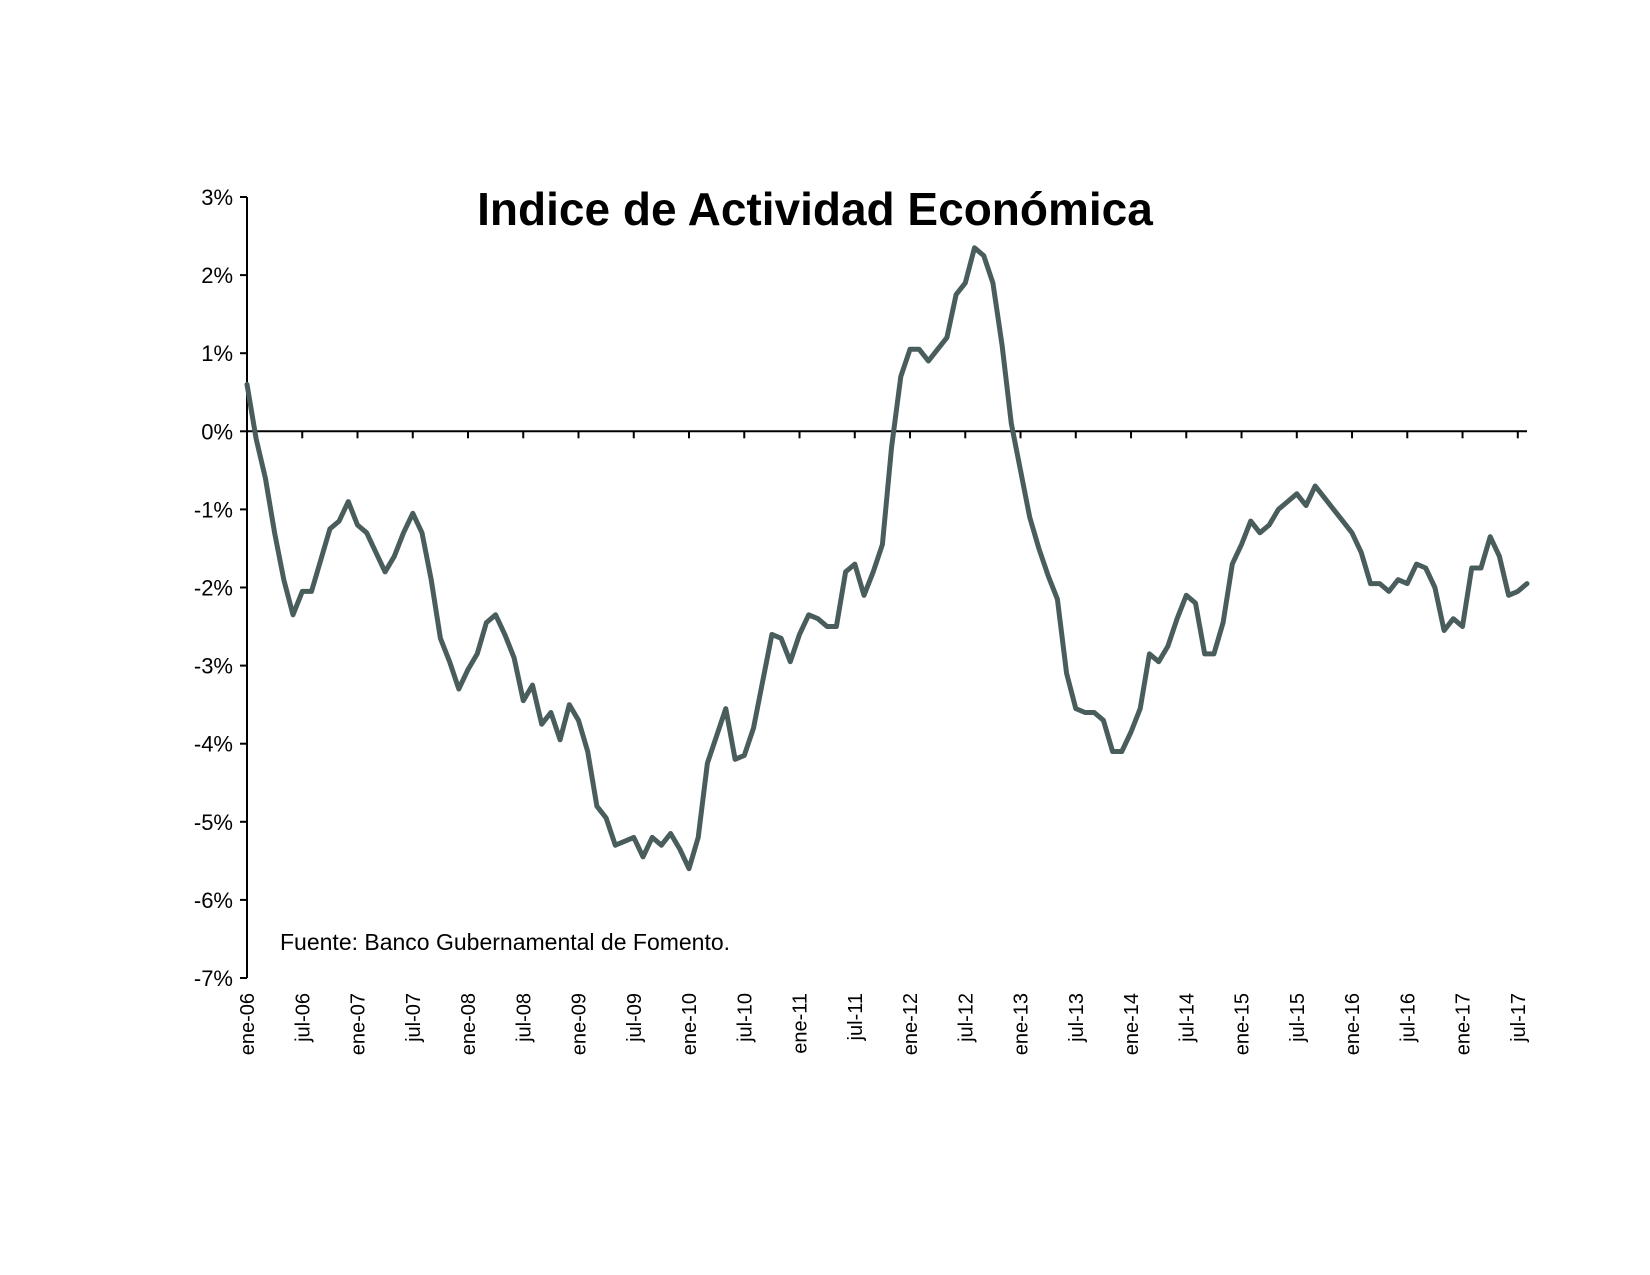  I want to click on x-tick-label: jul-12, so click(966, 1018).